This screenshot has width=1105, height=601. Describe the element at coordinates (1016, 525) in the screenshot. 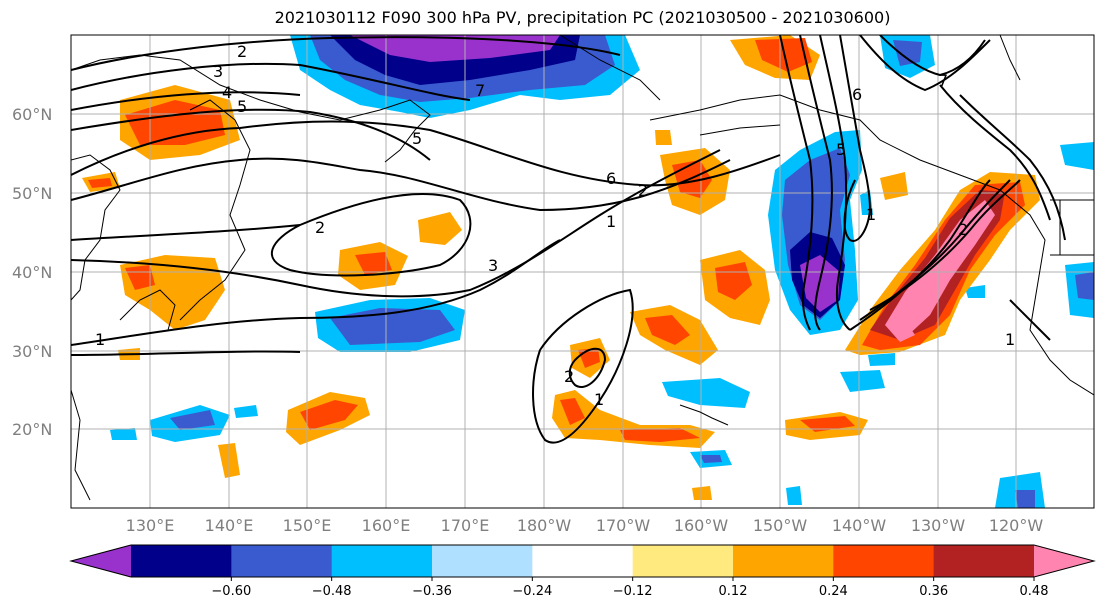

I see `lon-label: 120°W` at that location.